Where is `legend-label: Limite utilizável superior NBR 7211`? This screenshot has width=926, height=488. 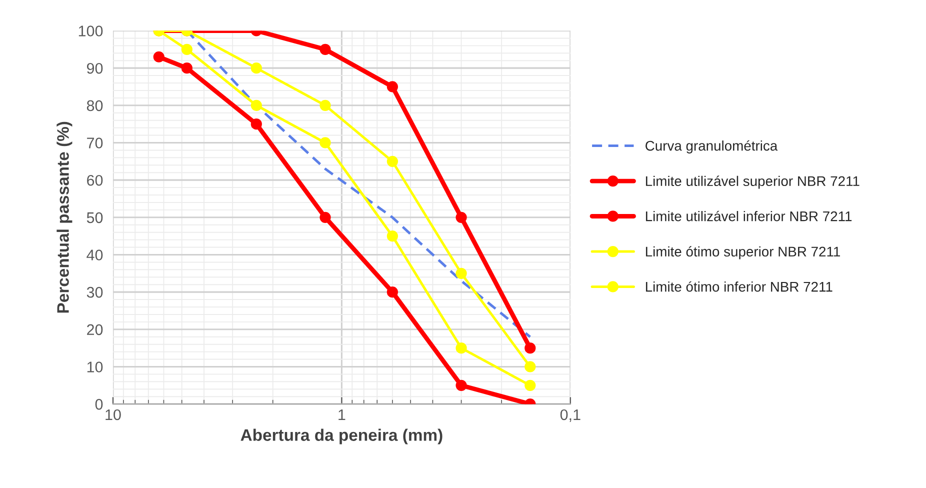
legend-label: Limite utilizável superior NBR 7211 is located at coordinates (753, 182).